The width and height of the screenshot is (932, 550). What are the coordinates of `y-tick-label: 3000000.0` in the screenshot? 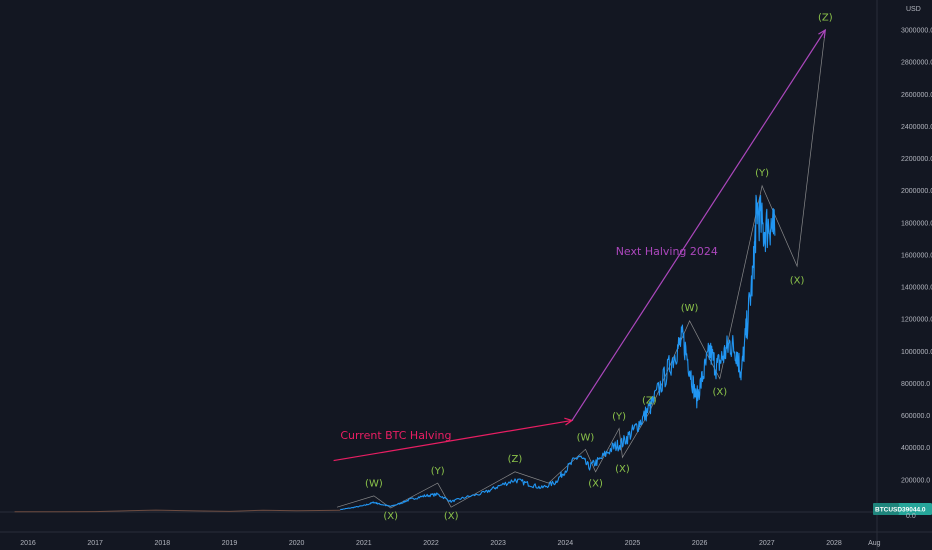 It's located at (916, 31).